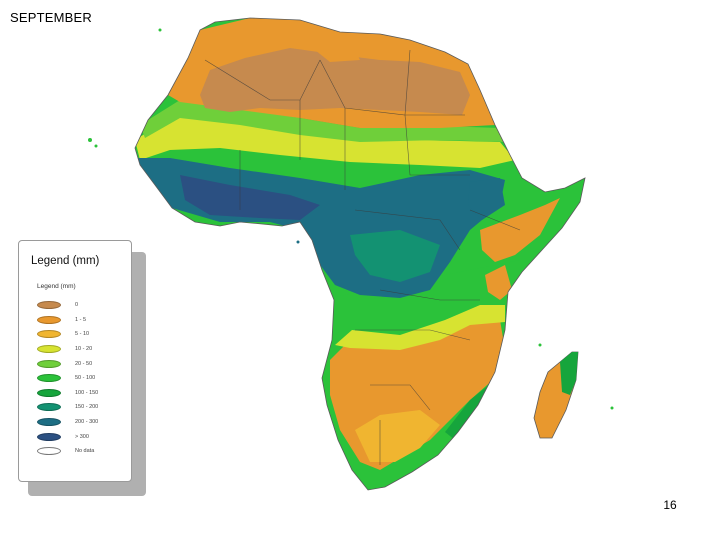 This screenshot has width=720, height=540. What do you see at coordinates (87, 422) in the screenshot?
I see `legend-label: 200 - 300` at bounding box center [87, 422].